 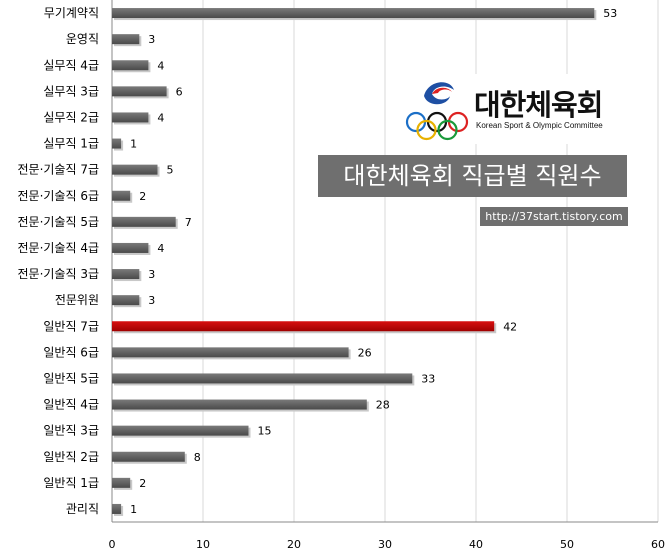 I want to click on x-tick-label: 10, so click(x=203, y=544).